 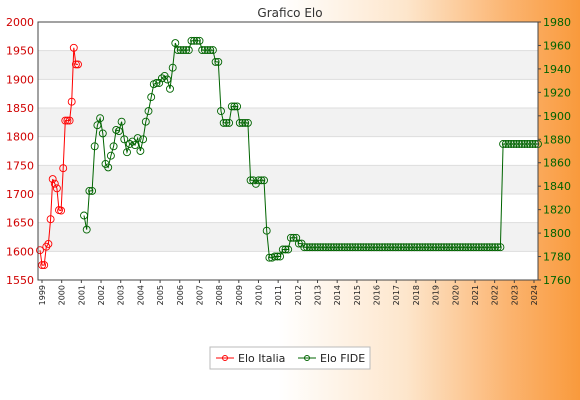 I want to click on x-tick-label: 2012, so click(x=298, y=295).